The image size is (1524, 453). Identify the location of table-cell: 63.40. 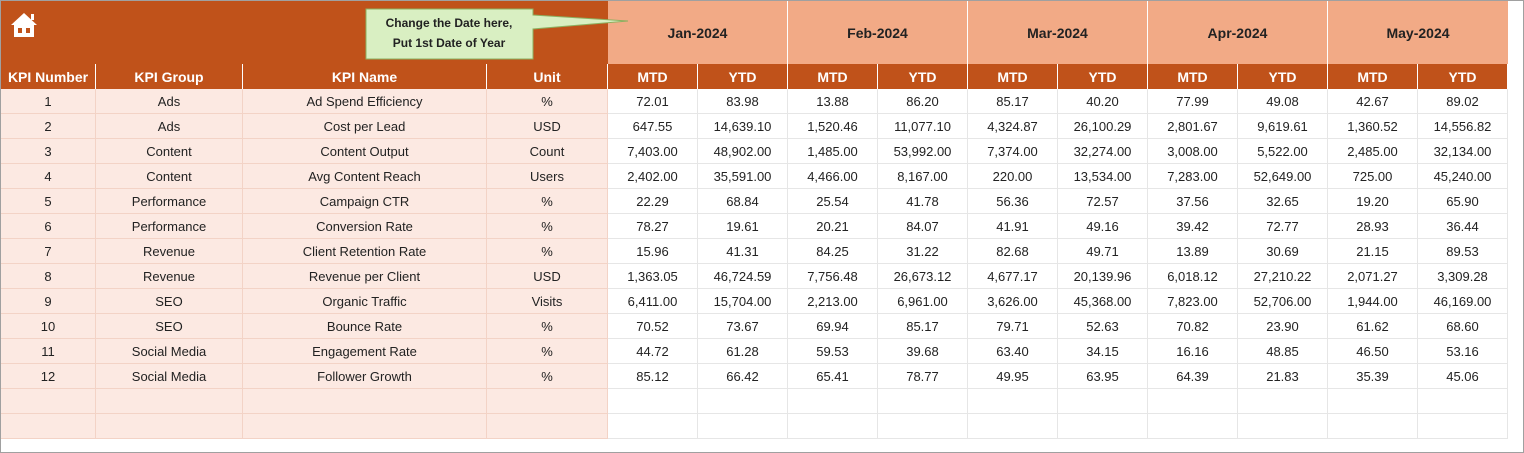
(1013, 351).